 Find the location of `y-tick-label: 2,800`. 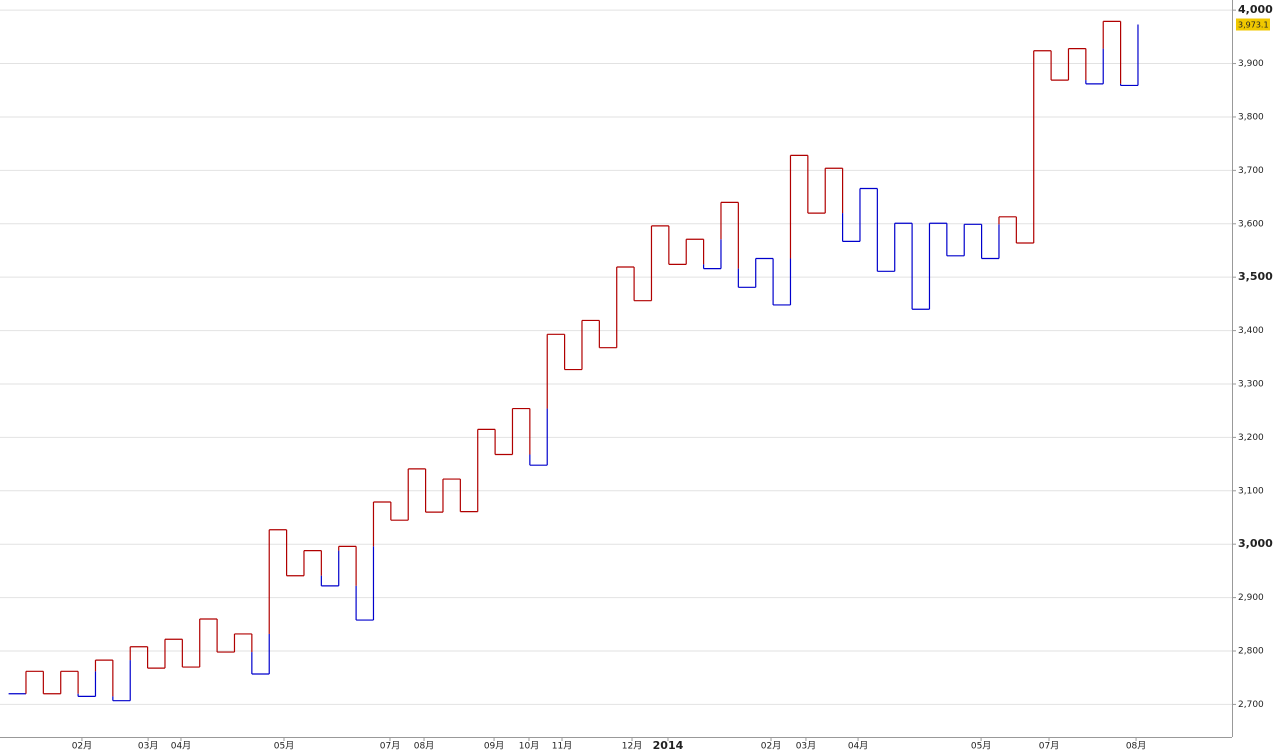

y-tick-label: 2,800 is located at coordinates (1251, 652).